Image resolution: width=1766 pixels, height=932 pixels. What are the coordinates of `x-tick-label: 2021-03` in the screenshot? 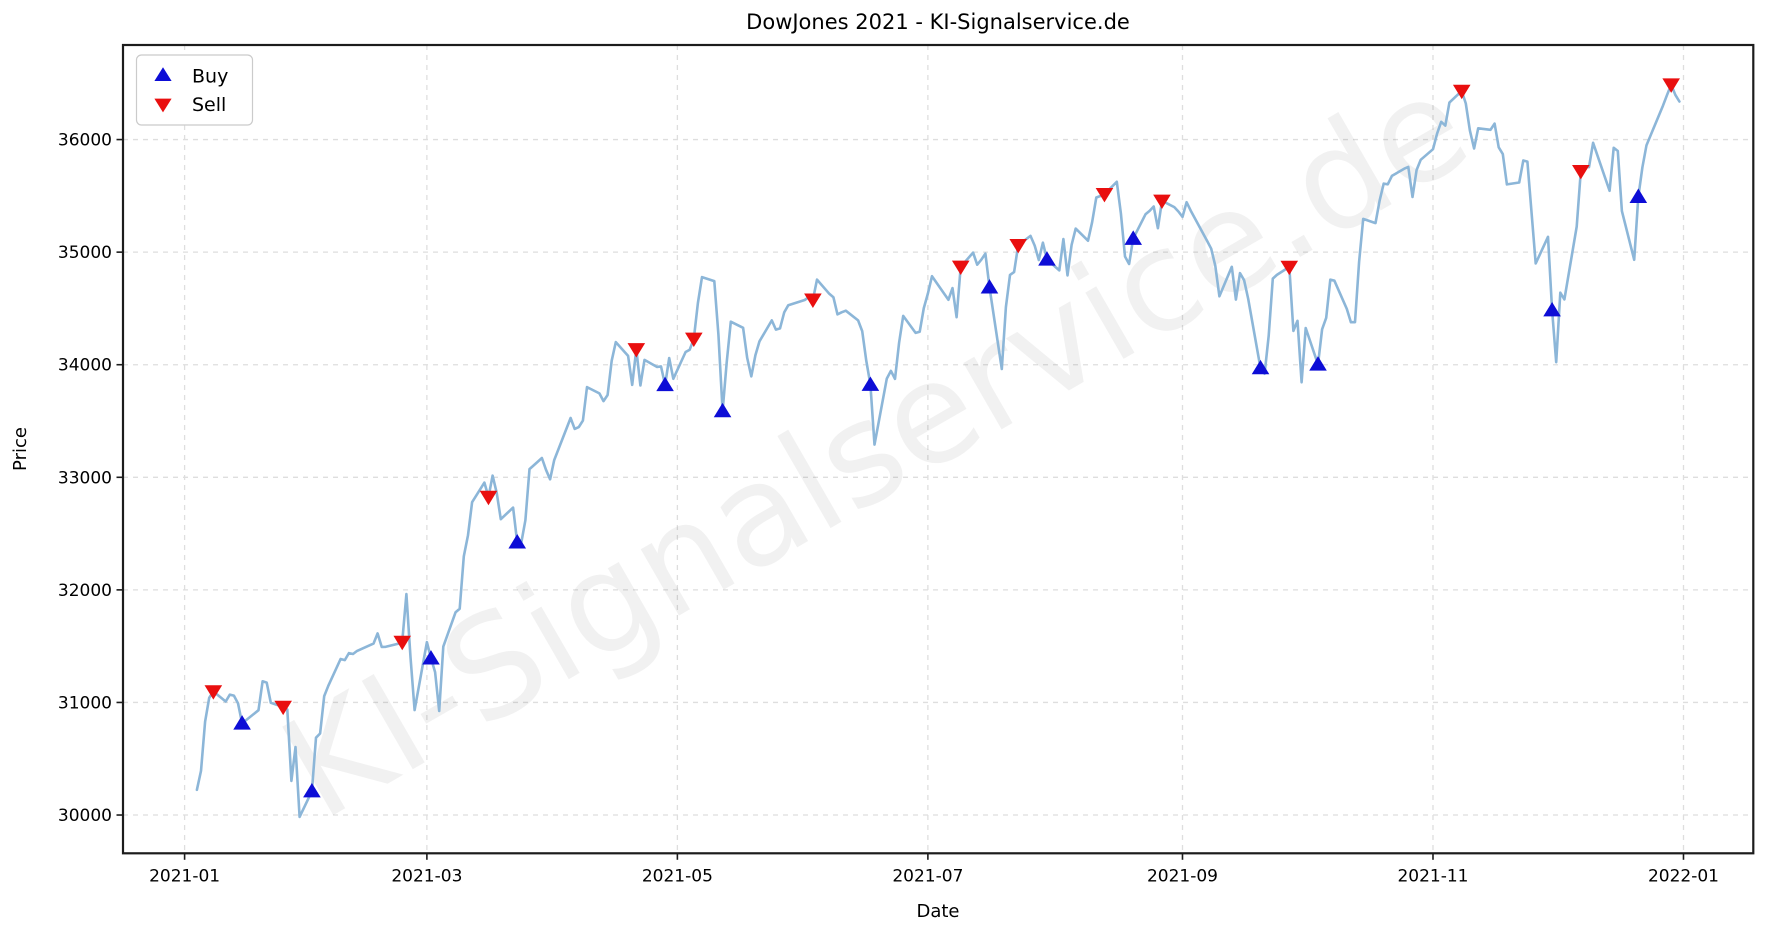 It's located at (426, 876).